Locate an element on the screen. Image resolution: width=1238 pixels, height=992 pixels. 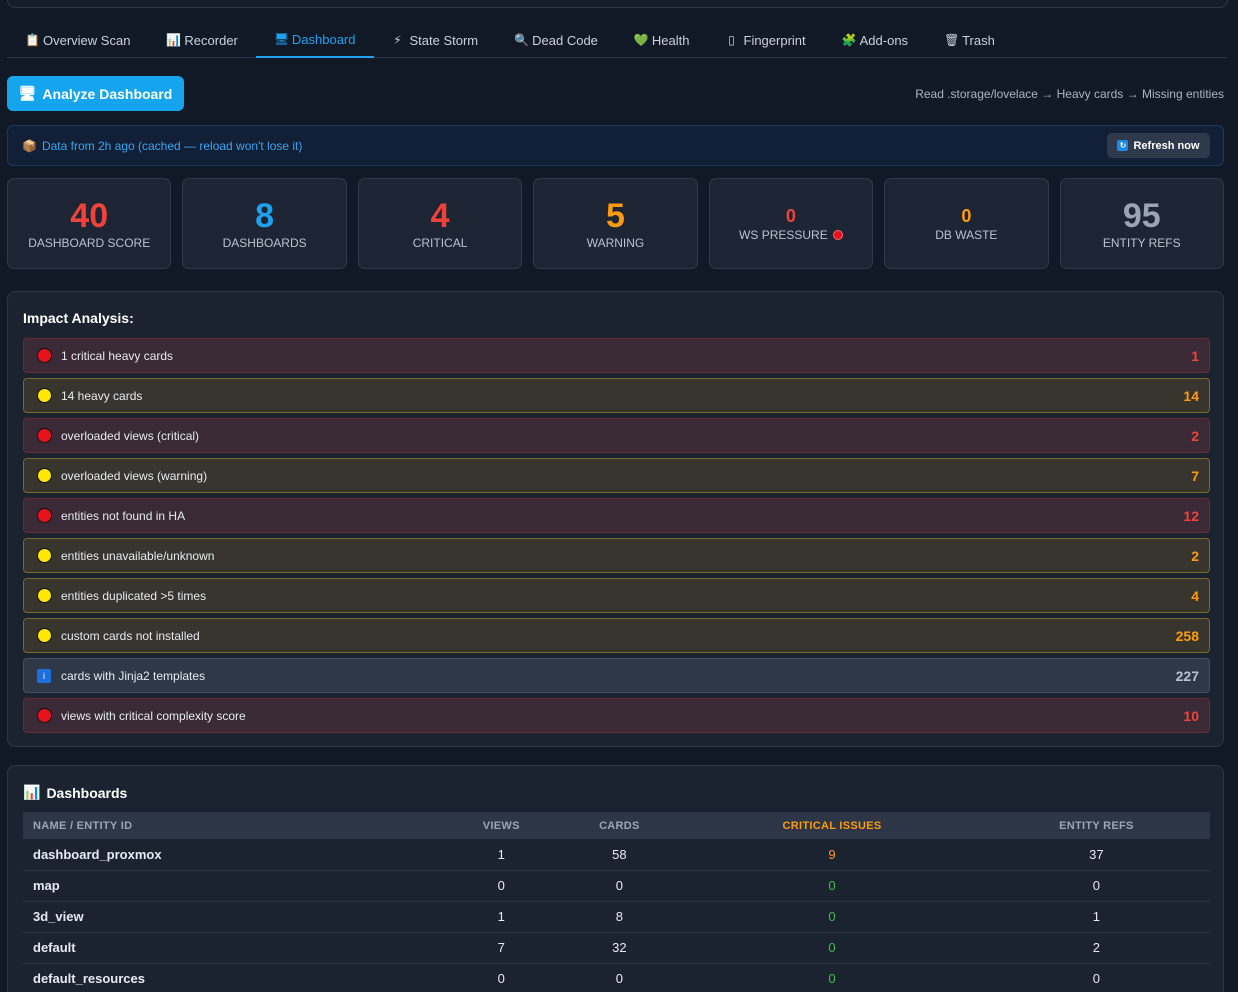
table-row: map 0 0 0 0 is located at coordinates (616, 886).